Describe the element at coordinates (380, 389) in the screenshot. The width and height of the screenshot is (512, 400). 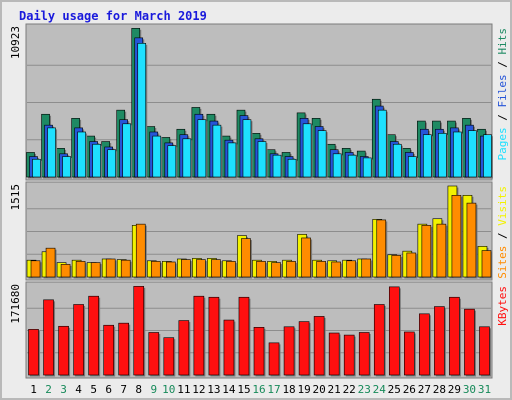
I see `x-tick-label: 24` at that location.